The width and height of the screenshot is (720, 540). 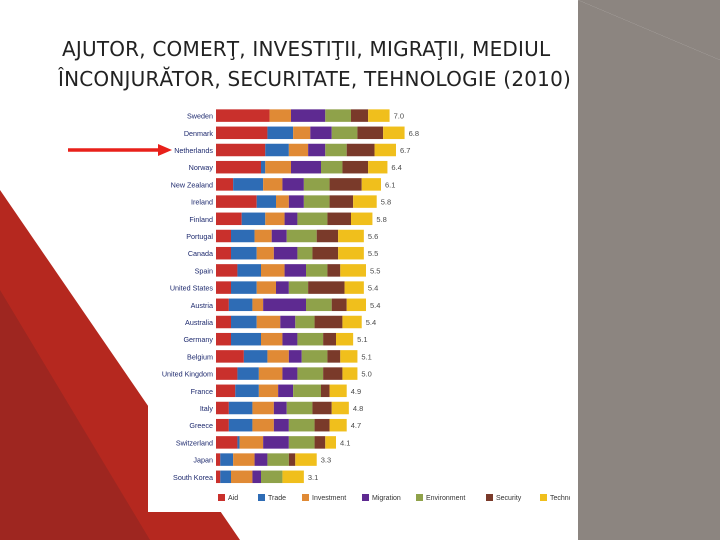 What do you see at coordinates (277, 498) in the screenshot?
I see `legend-label-trade: Trade` at bounding box center [277, 498].